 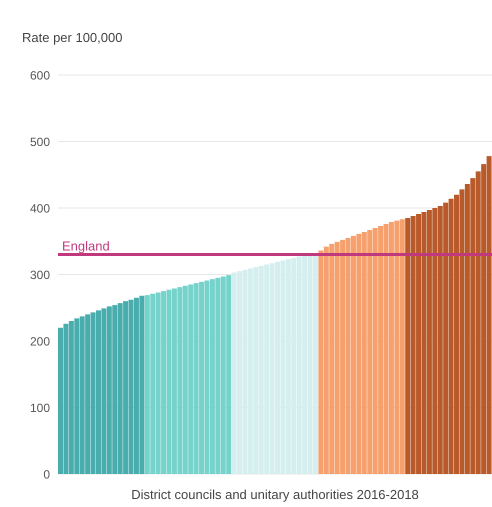 What do you see at coordinates (275, 494) in the screenshot?
I see `x-axis-title: District councils and unitary authorities 2016-2018` at bounding box center [275, 494].